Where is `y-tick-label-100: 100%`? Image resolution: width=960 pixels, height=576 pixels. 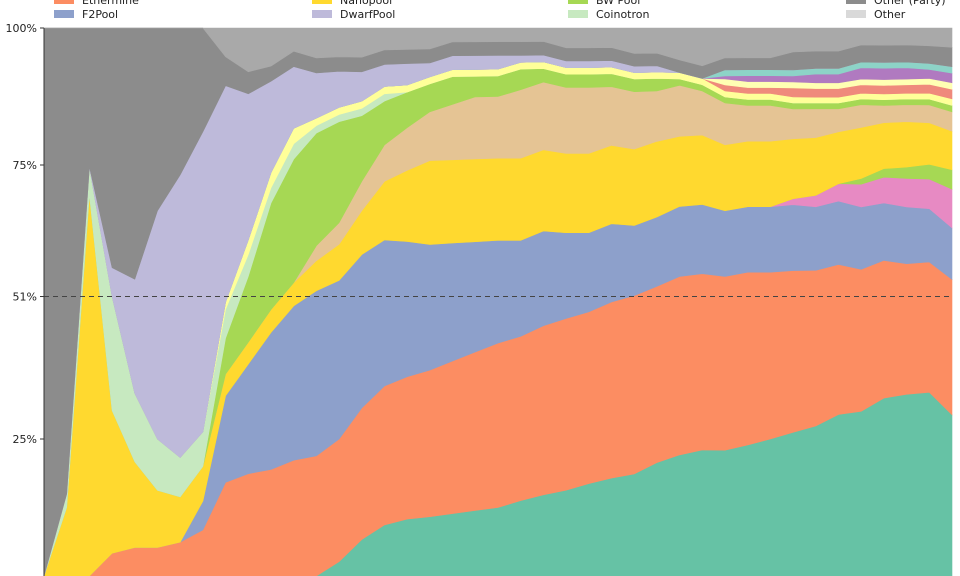 y-tick-label-100: 100% is located at coordinates (21, 28).